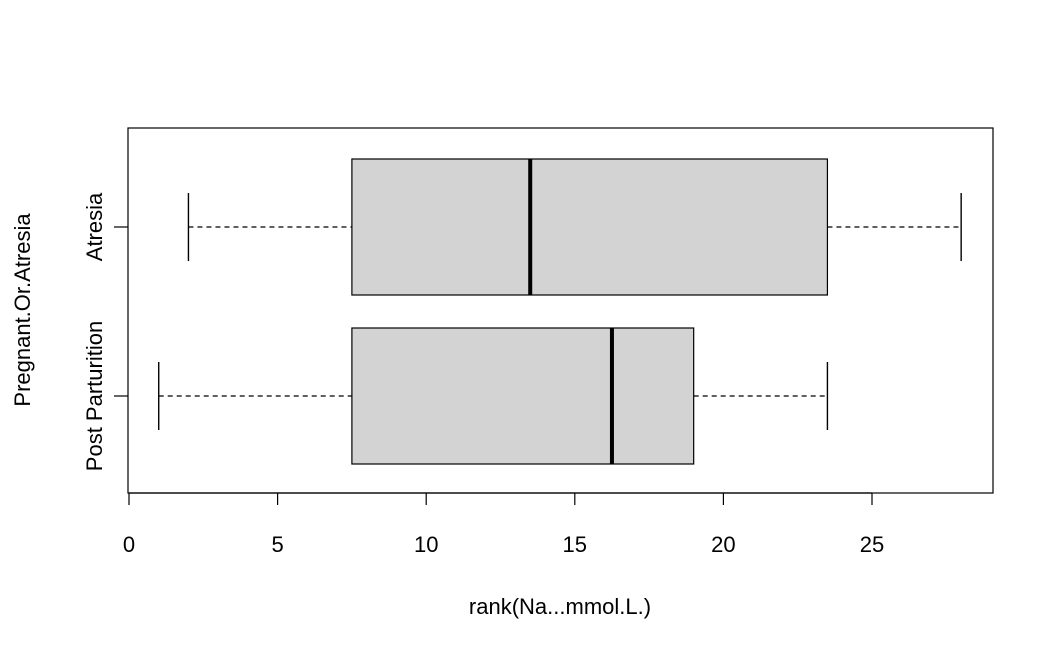  Describe the element at coordinates (723, 544) in the screenshot. I see `x-tick-label: 20` at that location.